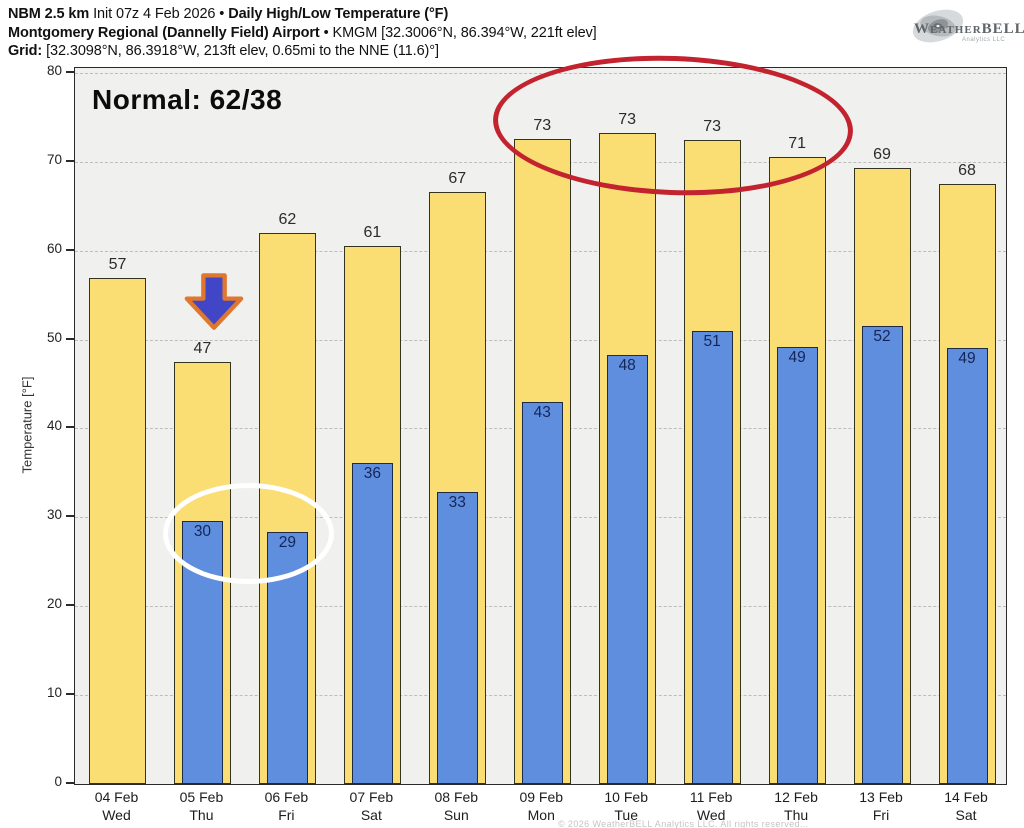 The height and width of the screenshot is (828, 1024). I want to click on hurricane-swirl-icon, so click(938, 26).